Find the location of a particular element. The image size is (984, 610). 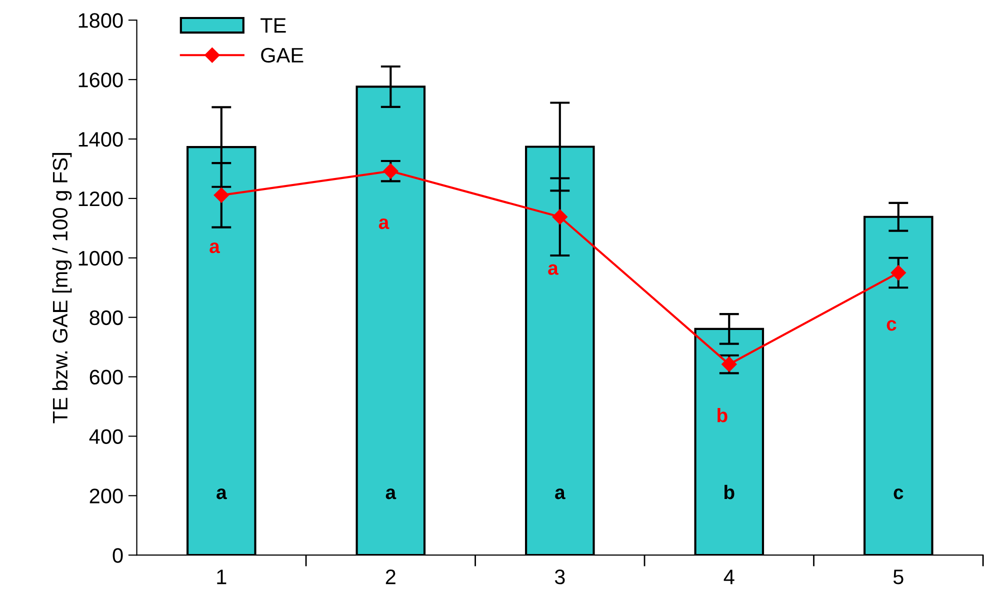

x-tick-label: 4 is located at coordinates (729, 577).